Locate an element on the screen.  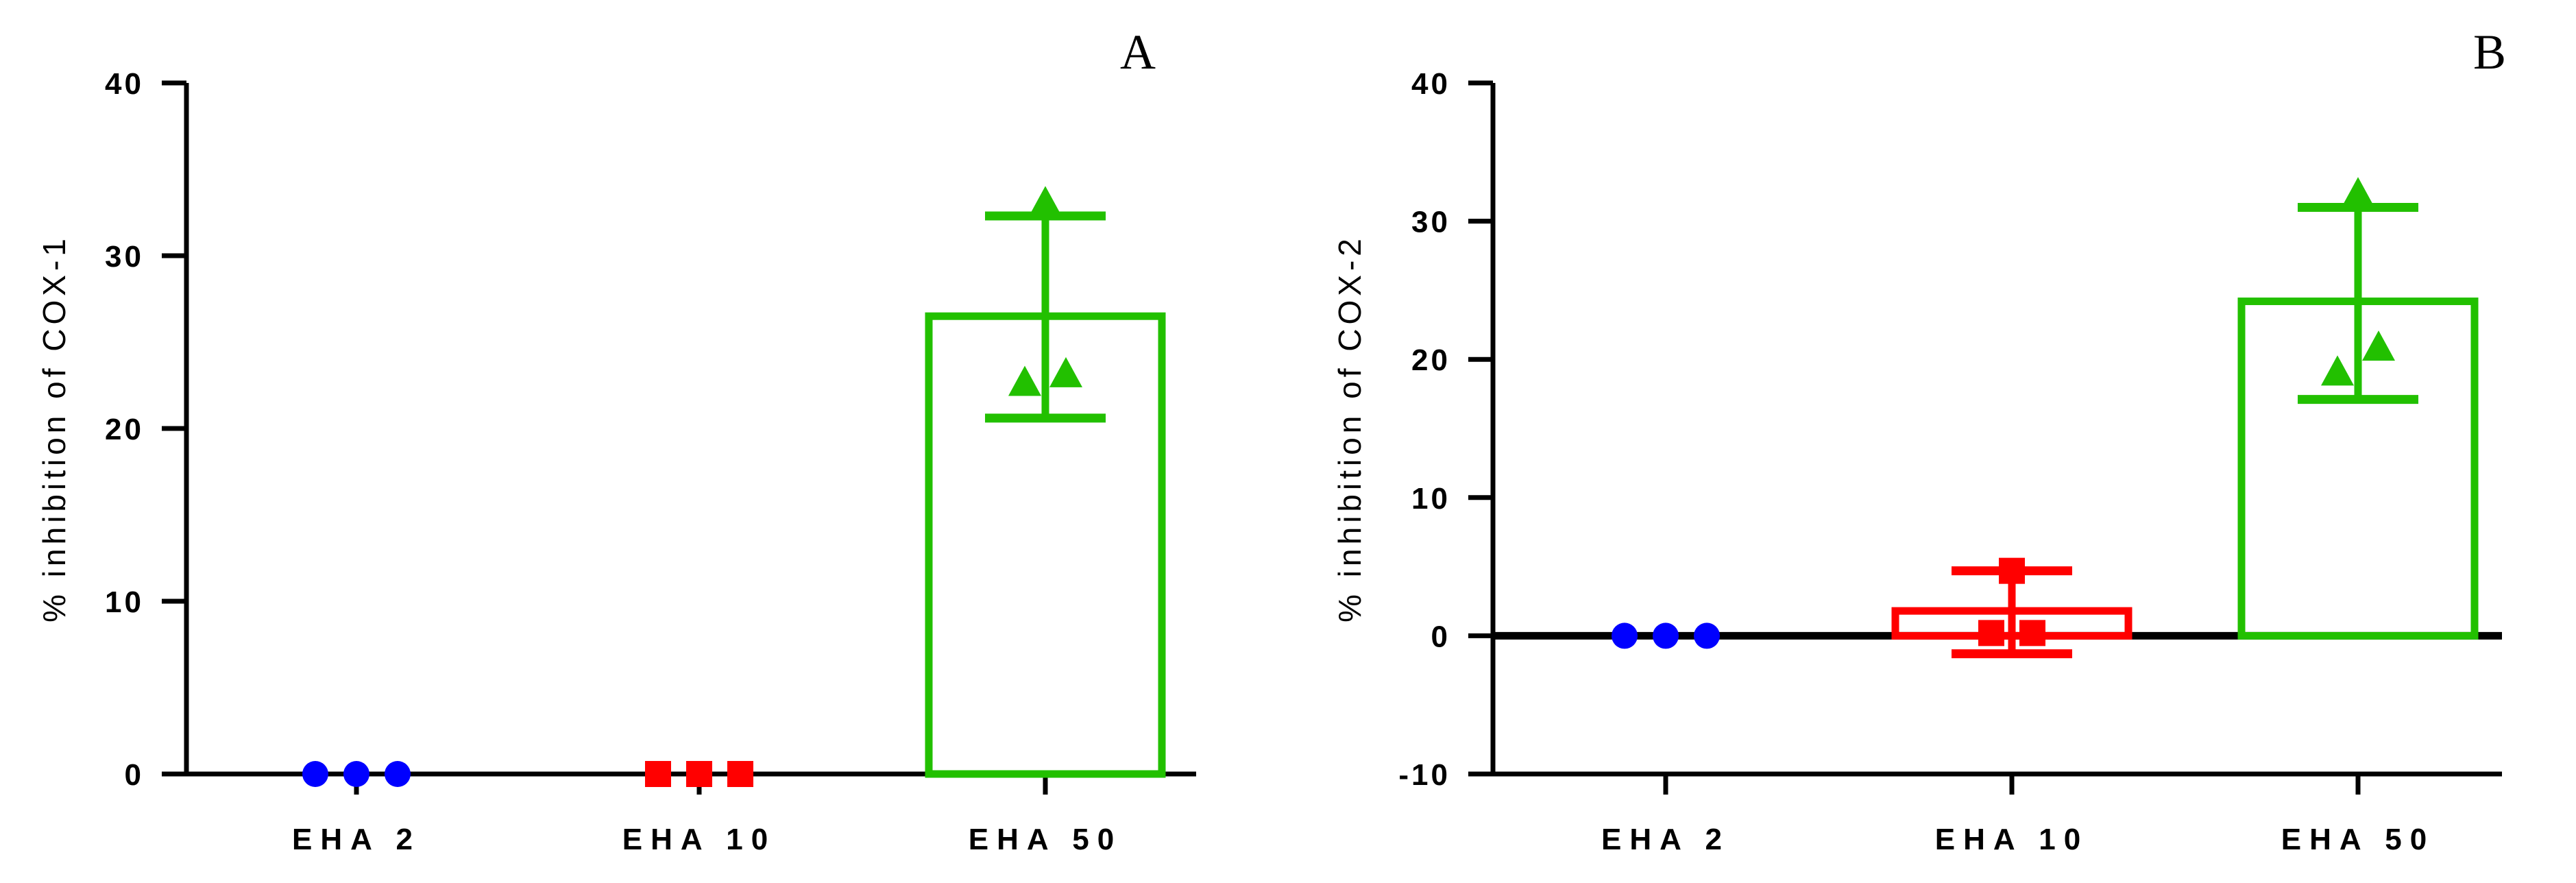
y-axis-title: % inhibition of COX-1 is located at coordinates (54, 428).